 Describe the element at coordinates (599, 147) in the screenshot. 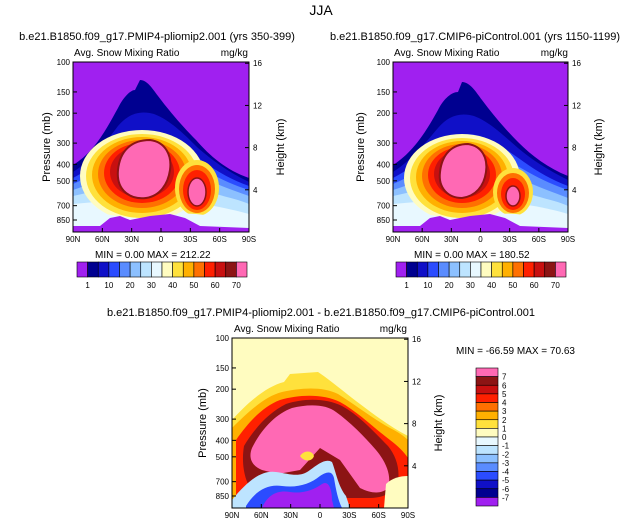

I see `panel-right-y2label: Height (km)` at that location.